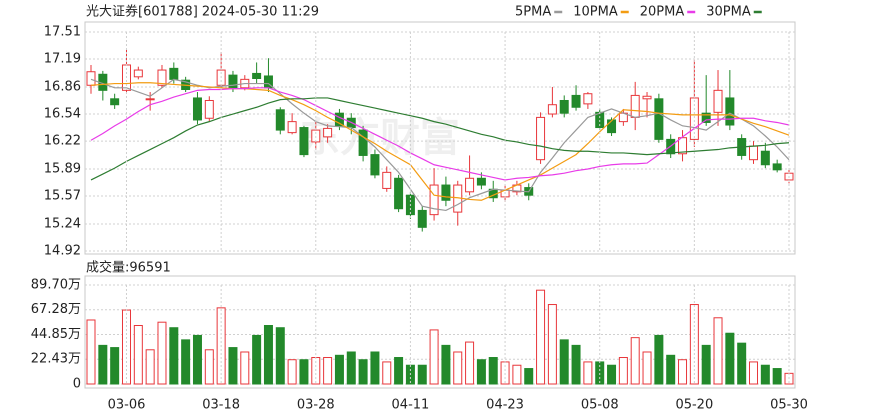 The image size is (880, 420). I want to click on legend-label: 5PMA, so click(533, 12).